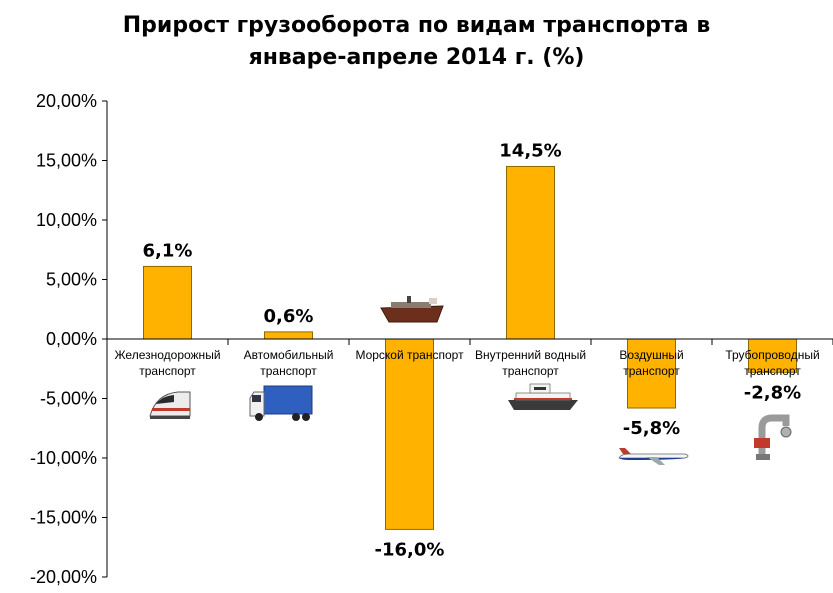  Describe the element at coordinates (412, 309) in the screenshot. I see `ship-icon` at that location.